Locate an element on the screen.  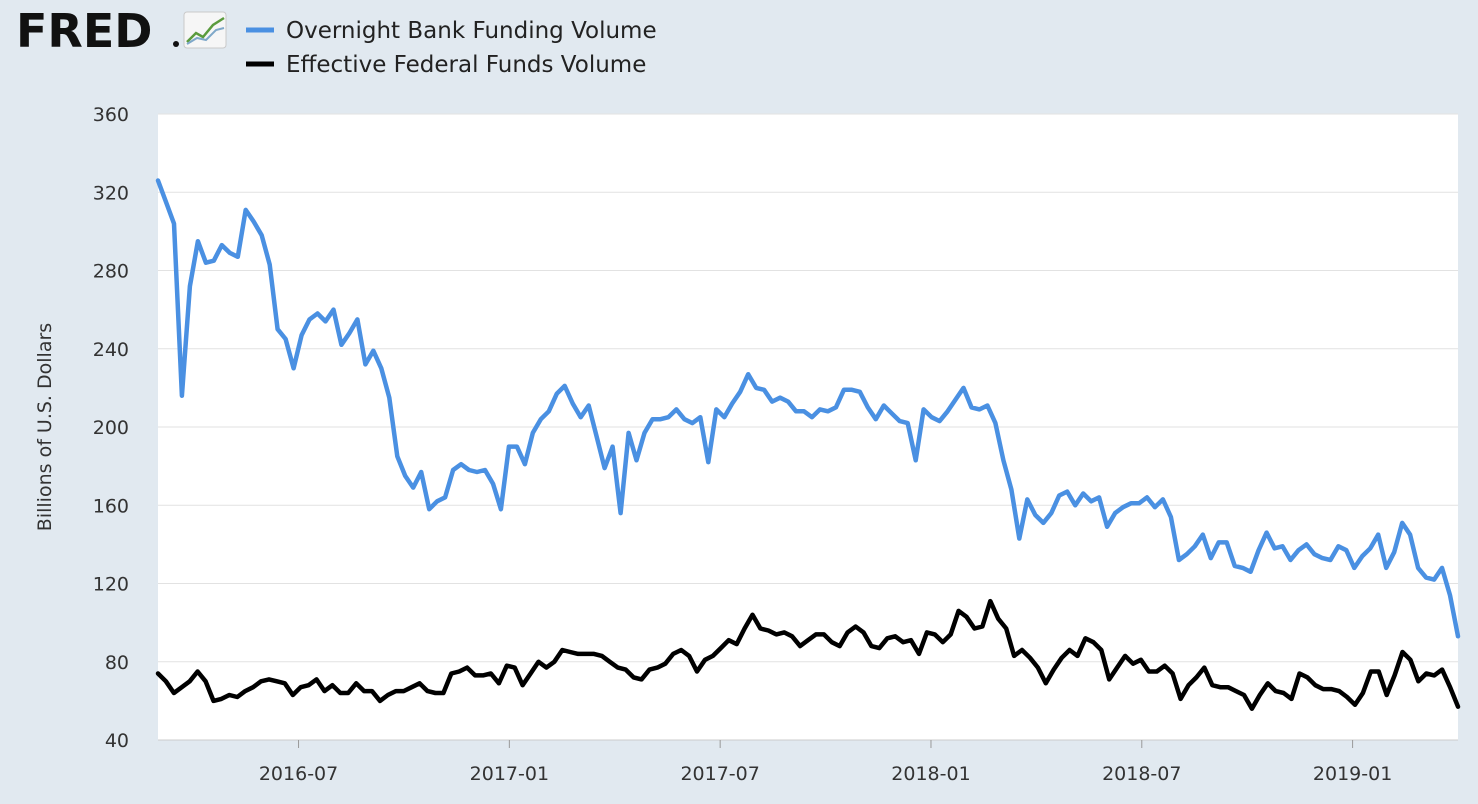
fred-logo-text: FRED is located at coordinates (84, 31).